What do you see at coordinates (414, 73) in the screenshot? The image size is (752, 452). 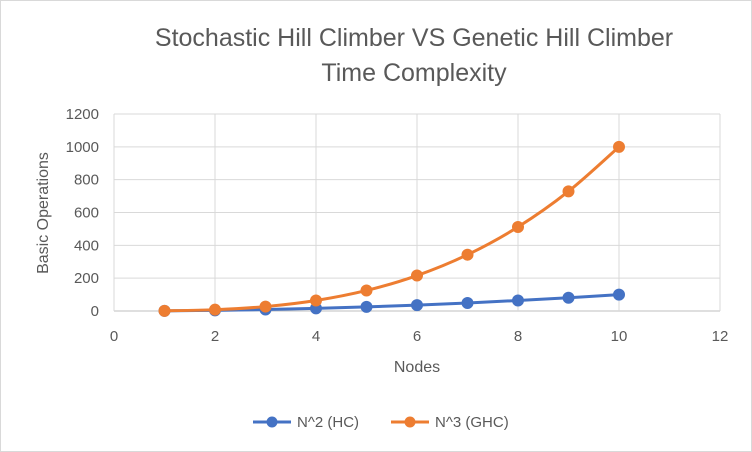 I see `chart-title-line-2: Time Complexity` at bounding box center [414, 73].